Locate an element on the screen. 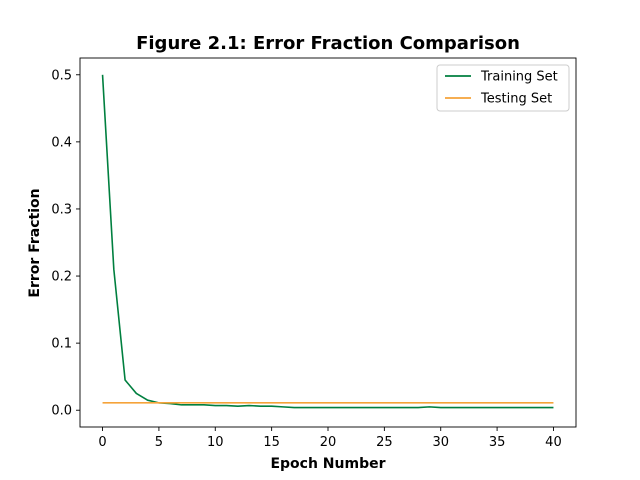 The height and width of the screenshot is (480, 640). y-tick-label: 0.2 is located at coordinates (61, 277).